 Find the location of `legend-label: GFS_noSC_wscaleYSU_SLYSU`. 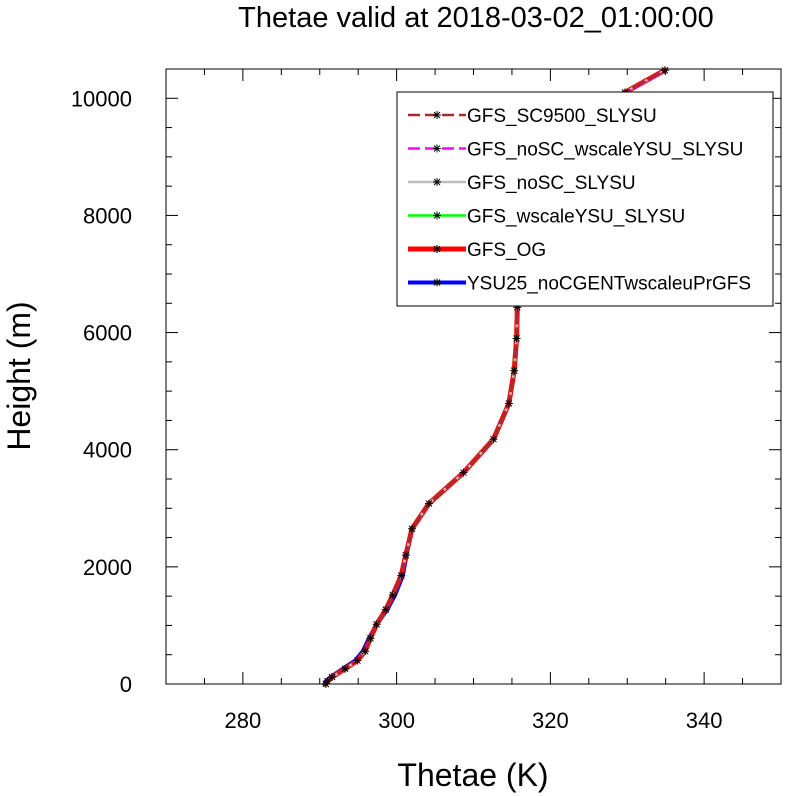

legend-label: GFS_noSC_wscaleYSU_SLYSU is located at coordinates (605, 150).